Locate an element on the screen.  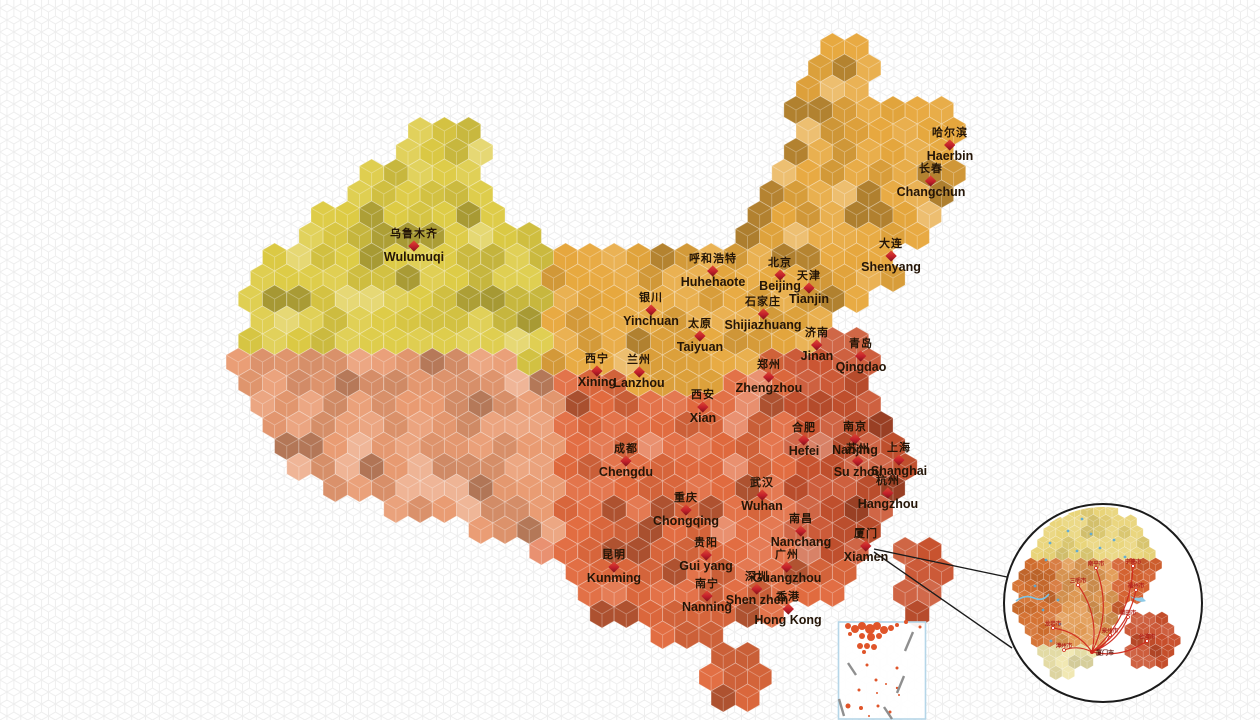
city-name-en: Guangzhou is located at coordinates (787, 577).